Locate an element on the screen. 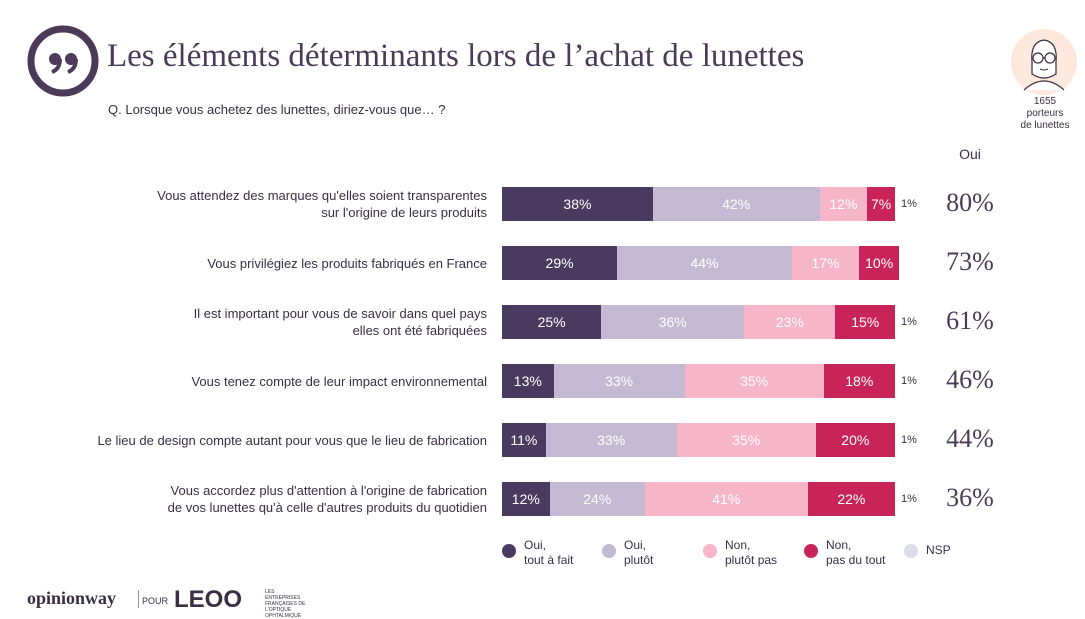 Image resolution: width=1085 pixels, height=619 pixels. bar-segment-plutot: 44% is located at coordinates (704, 263).